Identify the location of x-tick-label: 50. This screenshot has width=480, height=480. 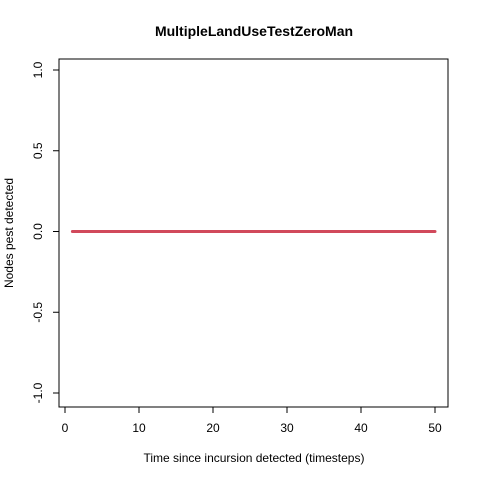
(435, 428).